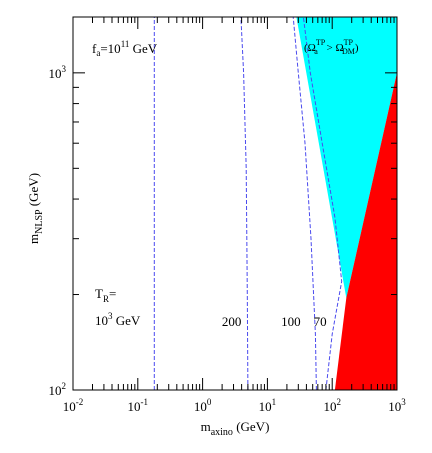 The height and width of the screenshot is (453, 432). What do you see at coordinates (125, 48) in the screenshot?
I see `fa-annotation: fa=1011 GeV` at bounding box center [125, 48].